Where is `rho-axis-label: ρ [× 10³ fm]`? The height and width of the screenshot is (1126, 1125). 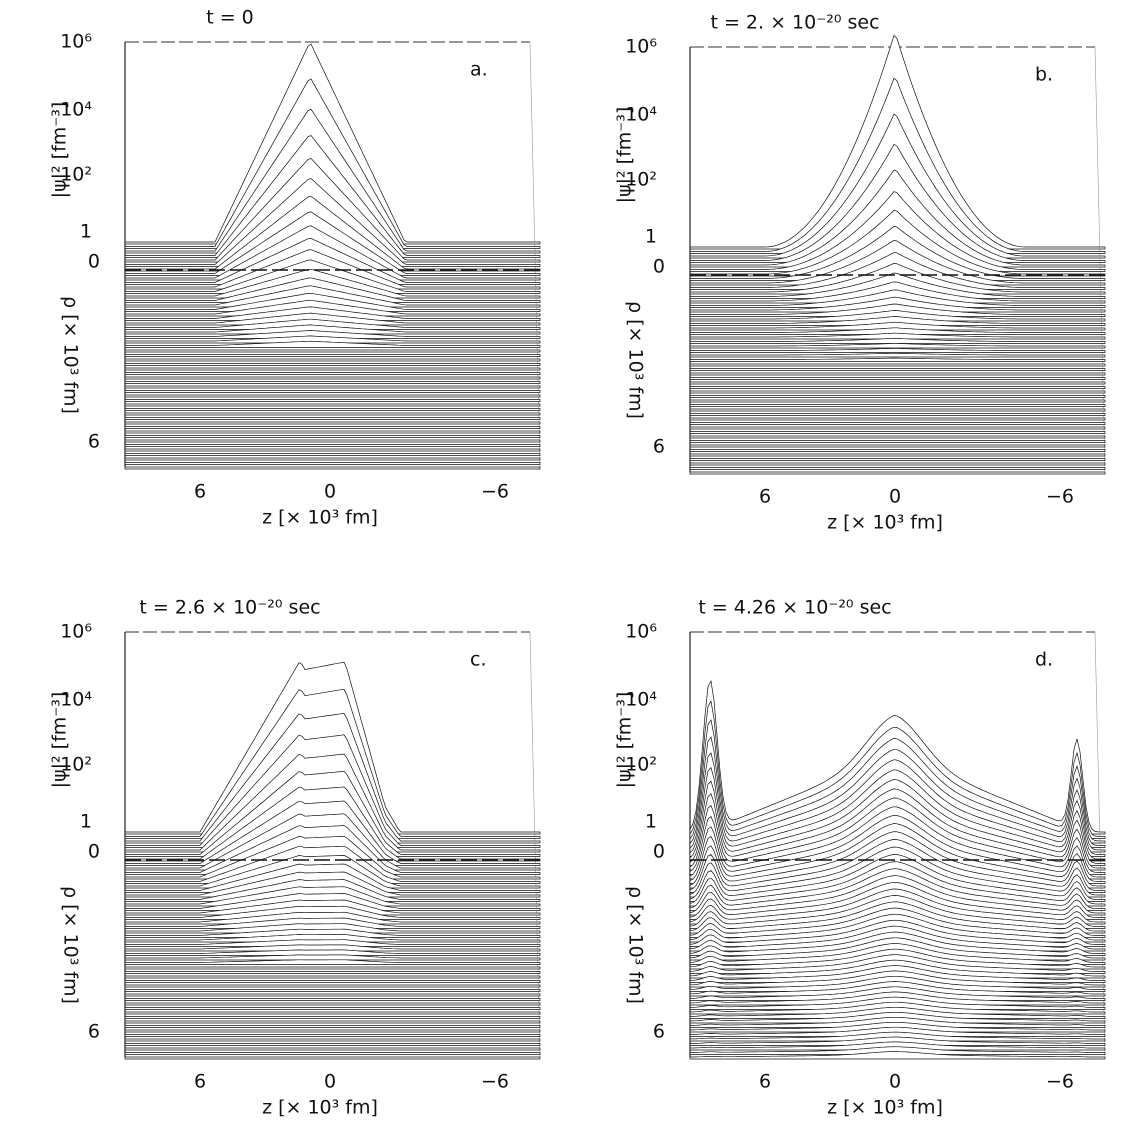 rho-axis-label: ρ [× 10³ fm] is located at coordinates (71, 355).